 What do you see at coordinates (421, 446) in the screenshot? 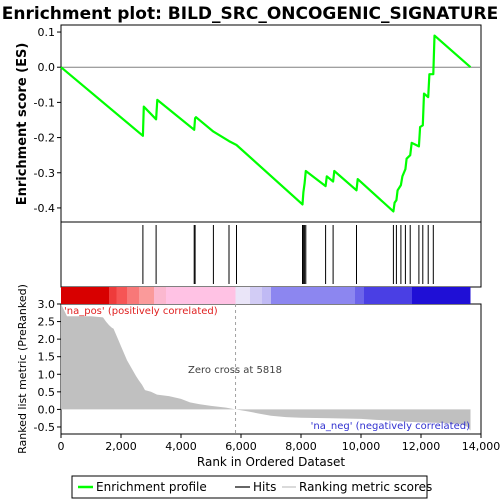
I see `x-tick-label: 12,000` at bounding box center [421, 446].